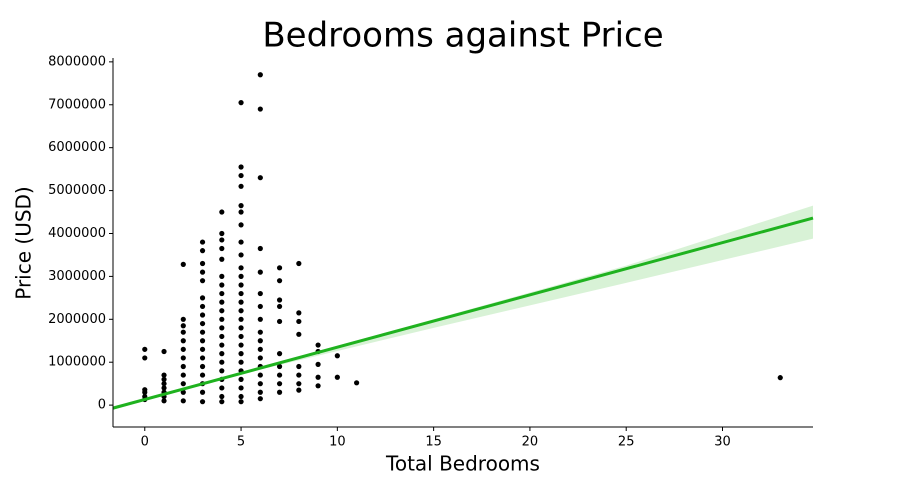 This screenshot has height=484, width=903. I want to click on x-tick-label: 10, so click(337, 442).